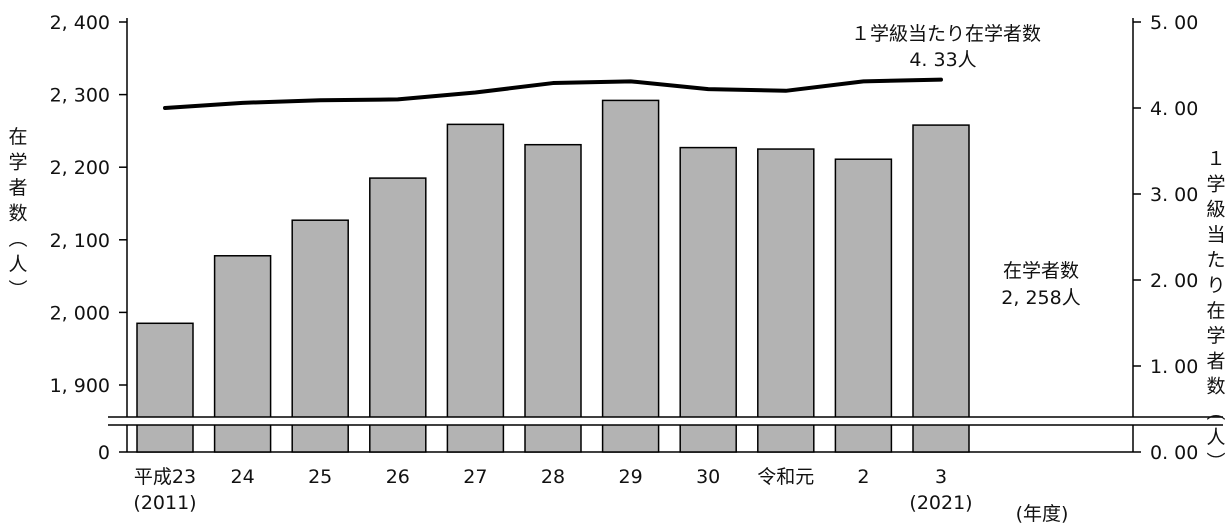  Describe the element at coordinates (80, 313) in the screenshot. I see `left-tick-label-2: 2, 000` at that location.